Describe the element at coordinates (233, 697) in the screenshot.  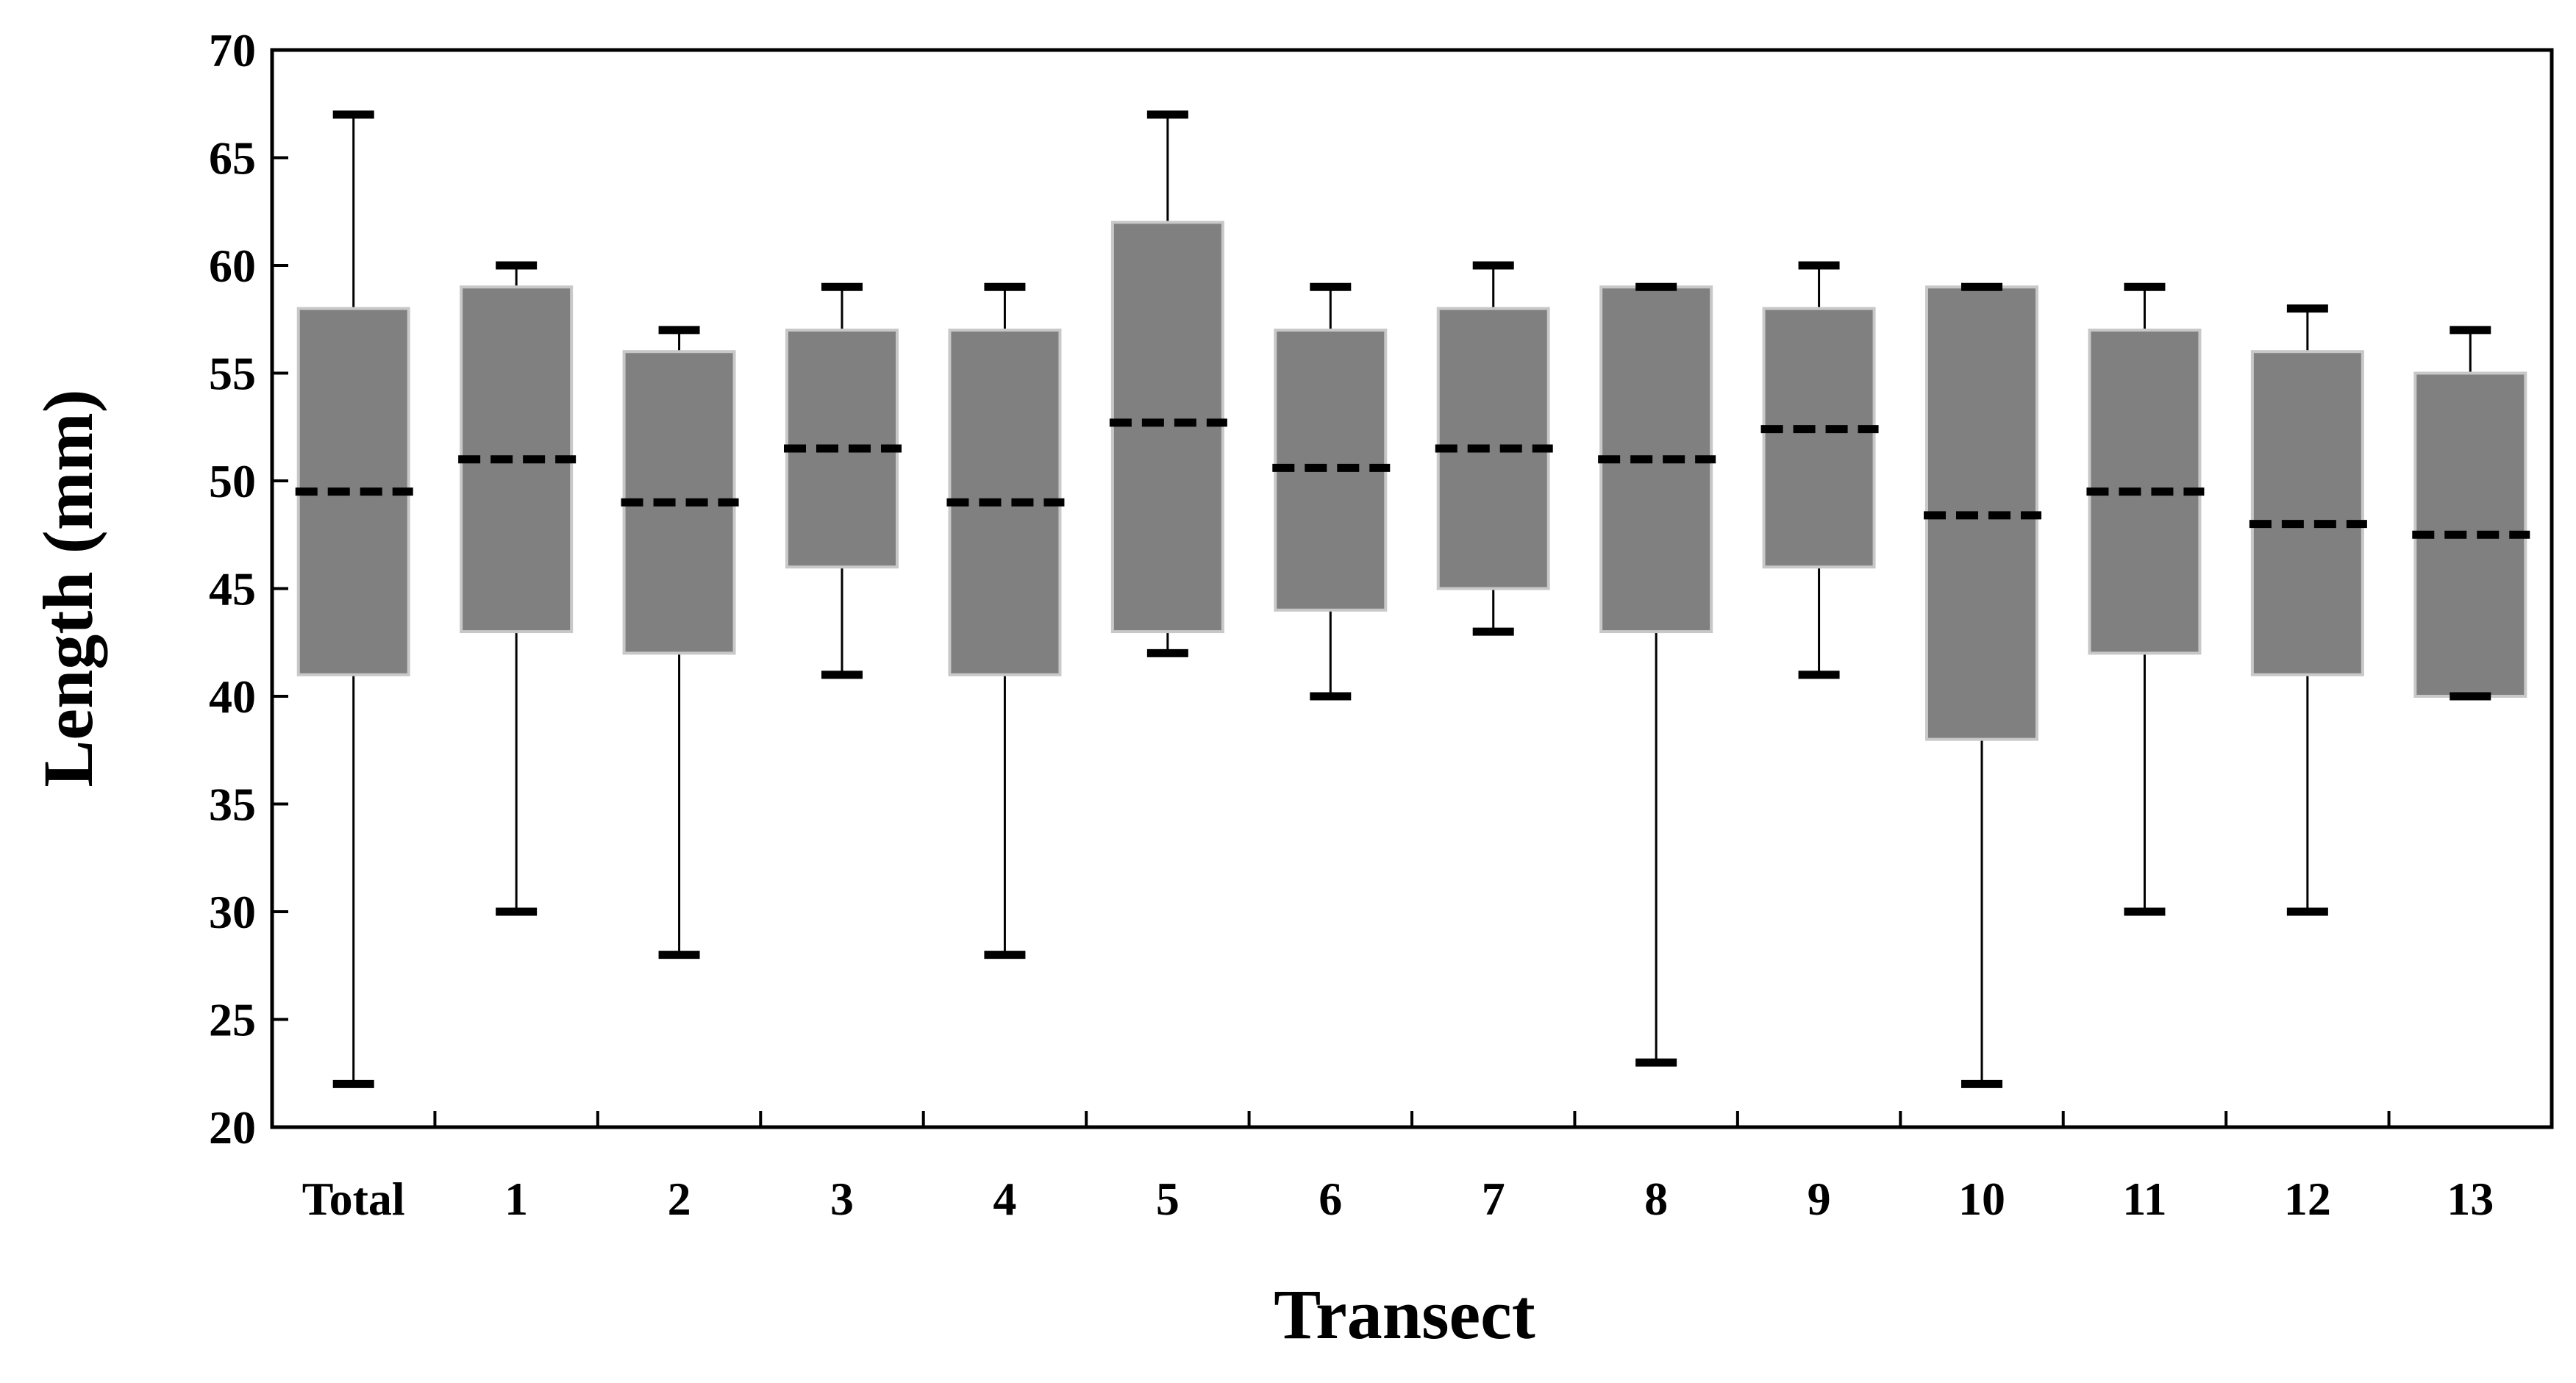
I see `y-tick-label: 40` at that location.